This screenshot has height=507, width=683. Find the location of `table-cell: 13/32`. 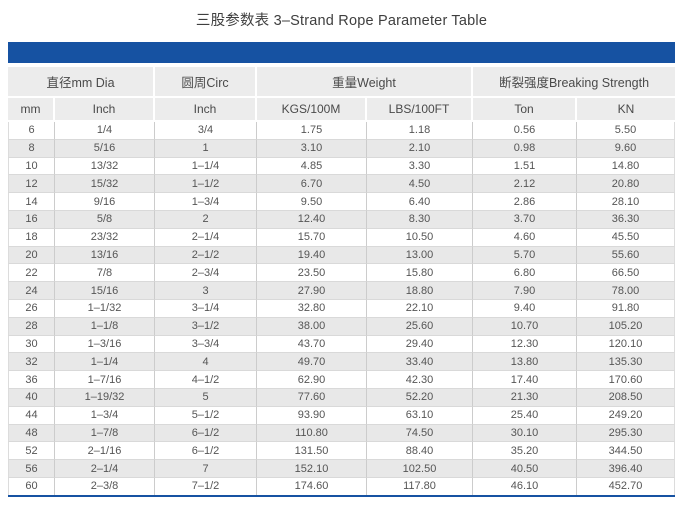

table-cell: 13/32 is located at coordinates (105, 166).